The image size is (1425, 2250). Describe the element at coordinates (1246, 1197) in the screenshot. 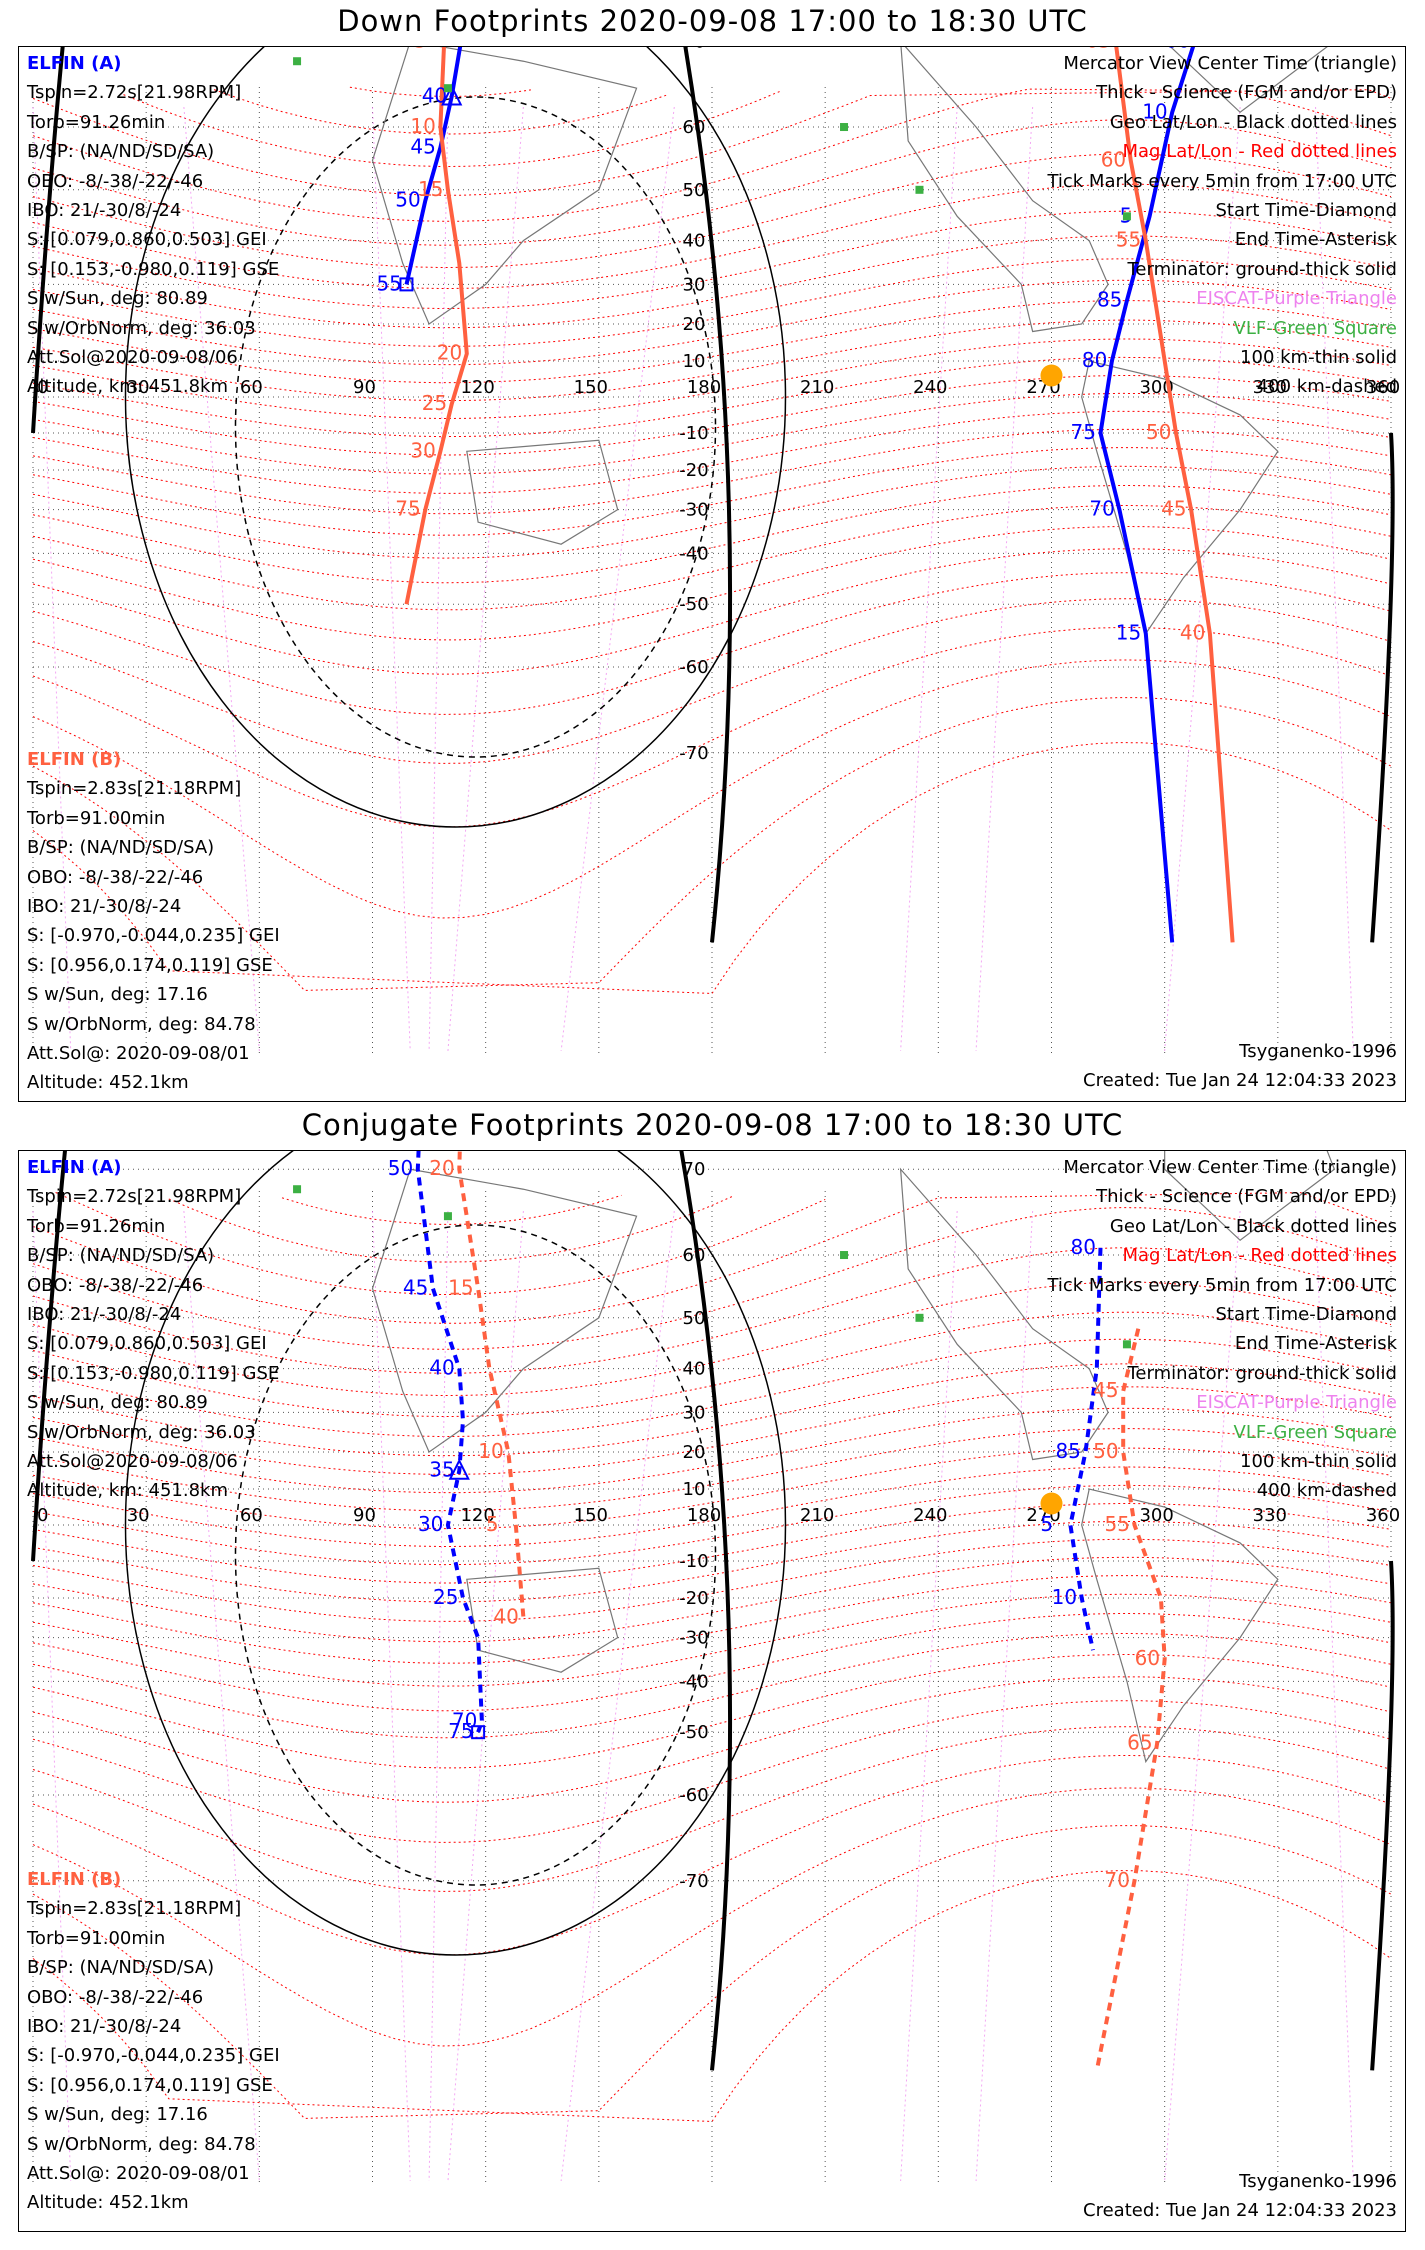

I see `legend-item: Thick - Science (FGM and/or EPD)` at that location.